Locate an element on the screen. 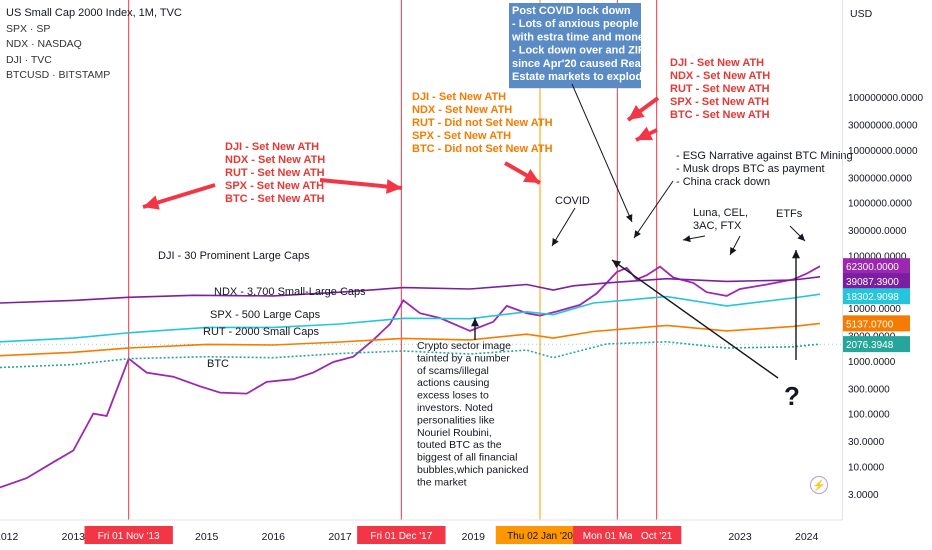 Image resolution: width=932 pixels, height=550 pixels. y-tick-label: 10000000.0000 is located at coordinates (883, 151).